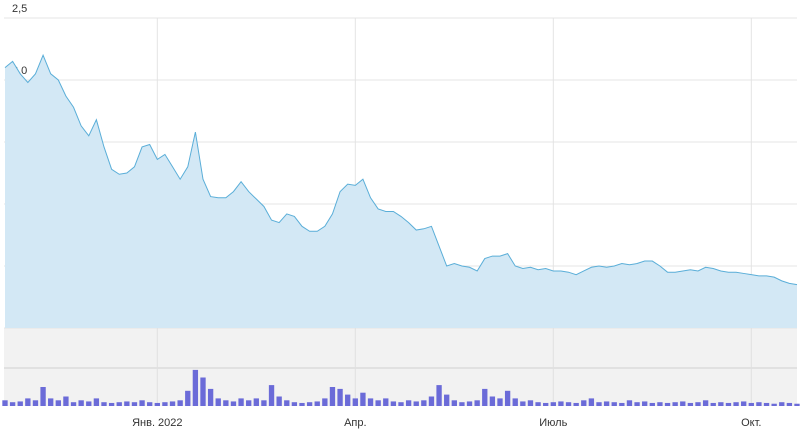 Image resolution: width=802 pixels, height=436 pixels. I want to click on x-tick-label: Апр., so click(355, 423).